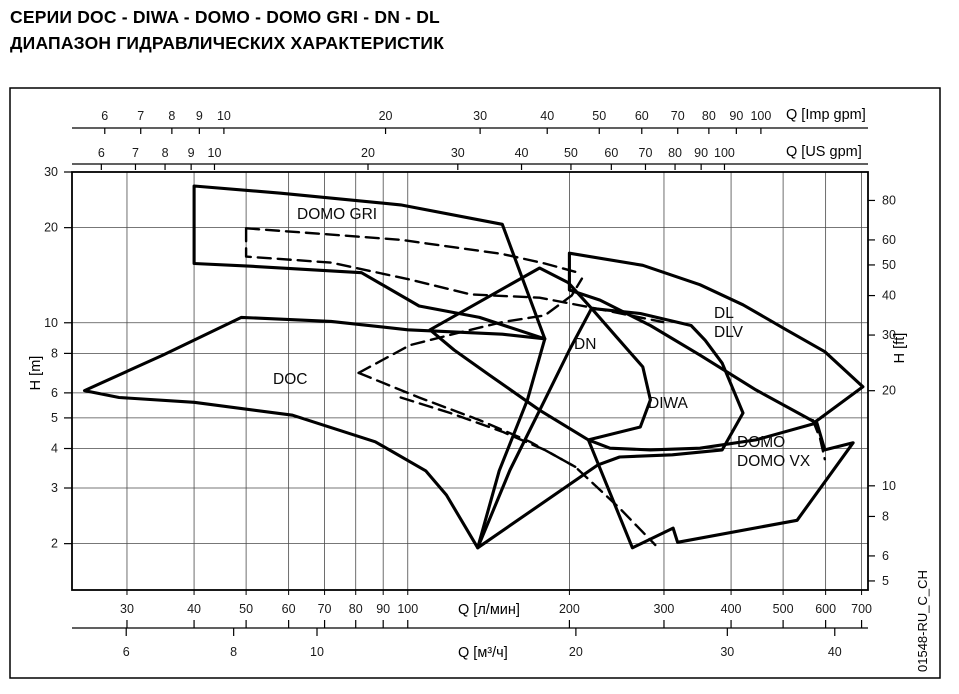  I want to click on lmin-tick-label-70: 70, so click(325, 609).